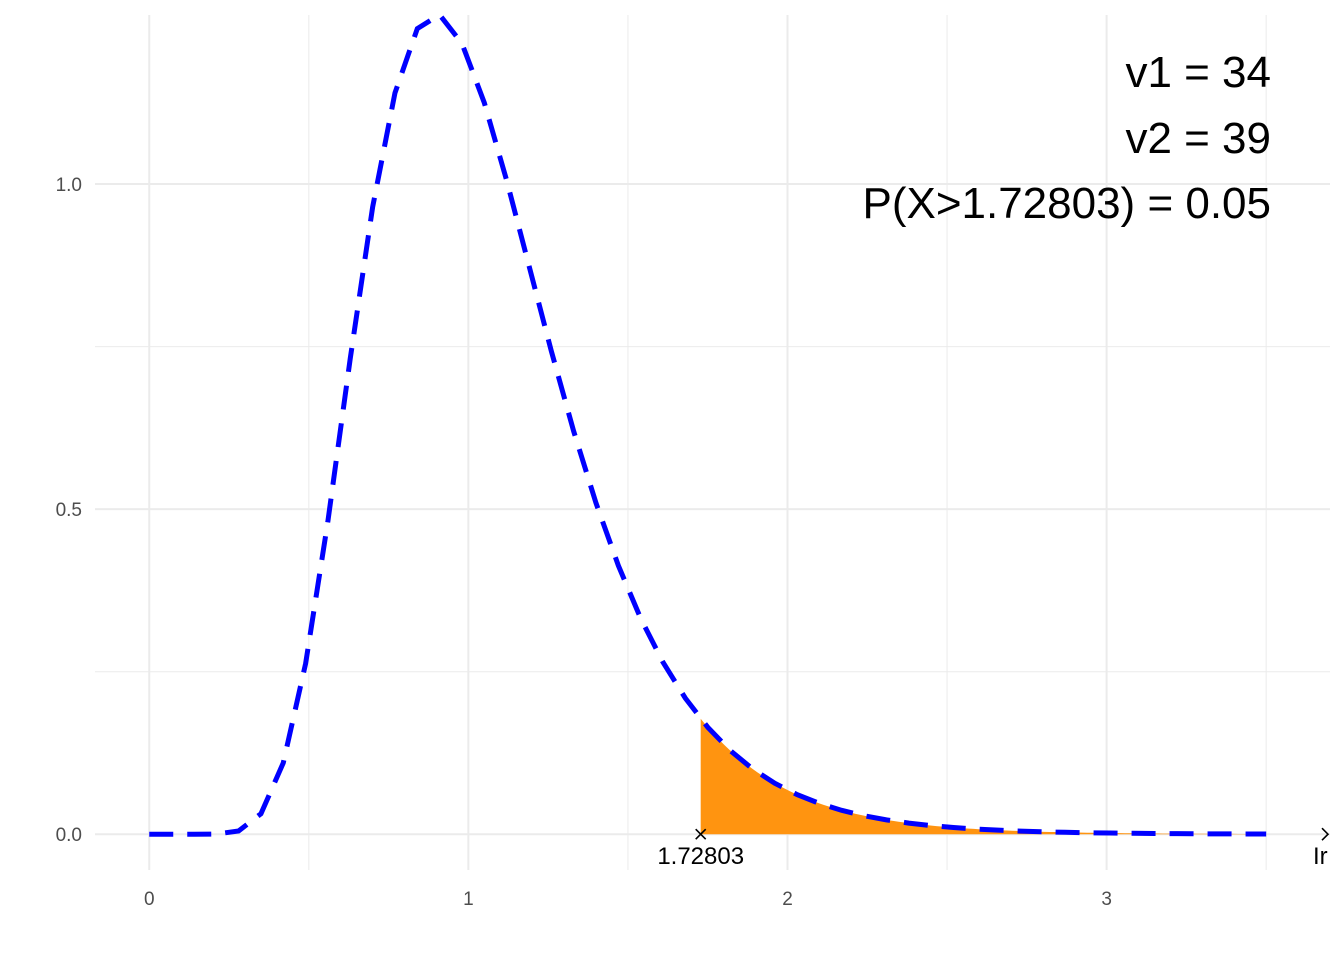 The height and width of the screenshot is (960, 1344). What do you see at coordinates (993, 848) in the screenshot?
I see `axis-markers: 1.72803 Ir` at bounding box center [993, 848].